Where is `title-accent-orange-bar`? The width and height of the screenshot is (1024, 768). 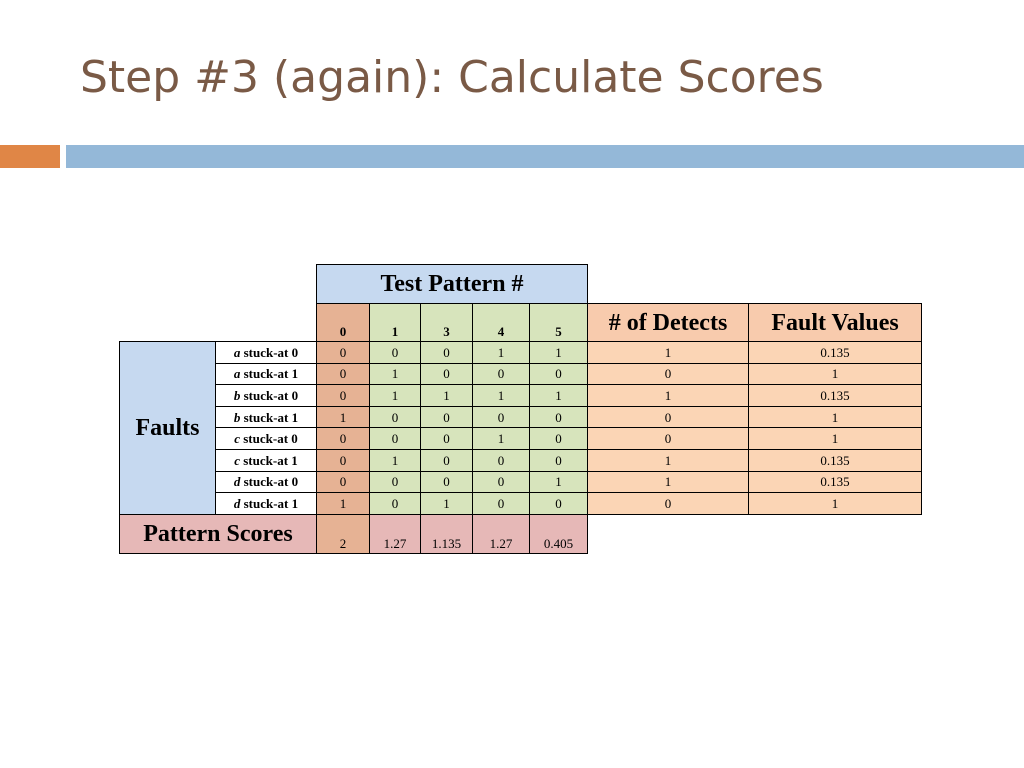
title-accent-orange-bar is located at coordinates (30, 156).